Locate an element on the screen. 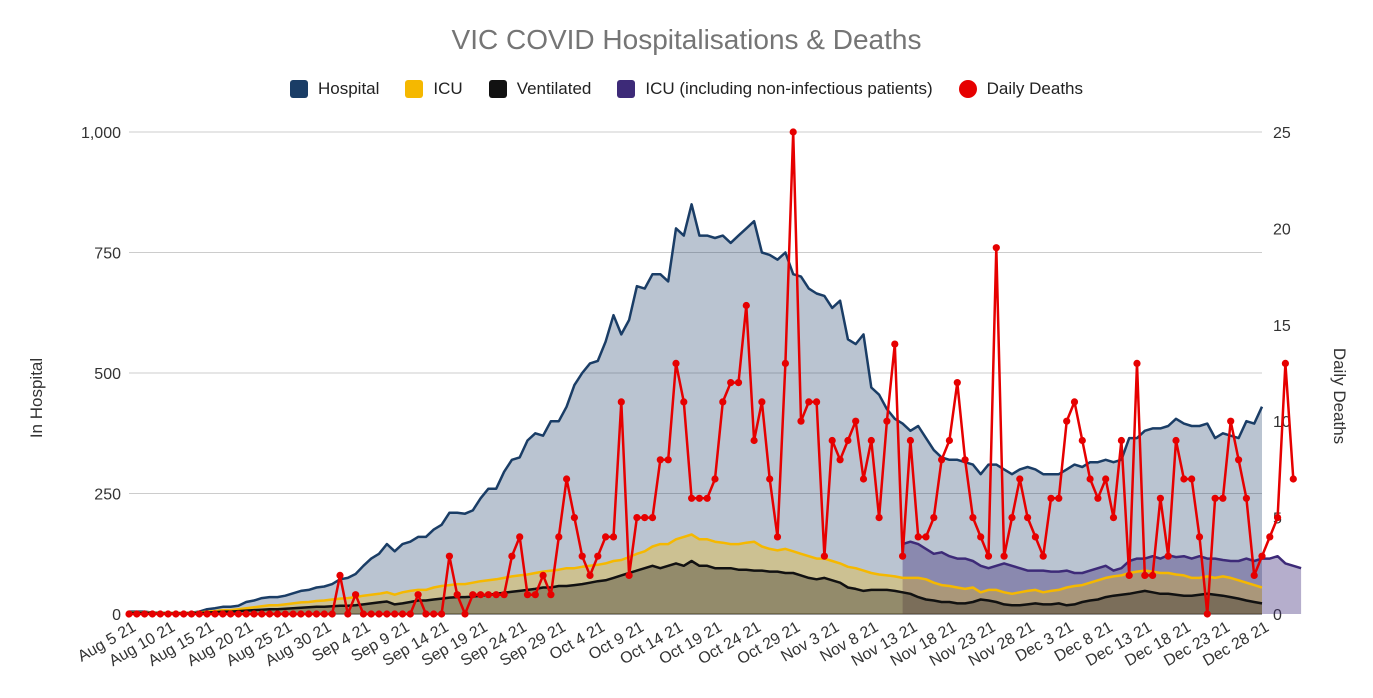 Image resolution: width=1373 pixels, height=698 pixels. icu-area is located at coordinates (695, 574).